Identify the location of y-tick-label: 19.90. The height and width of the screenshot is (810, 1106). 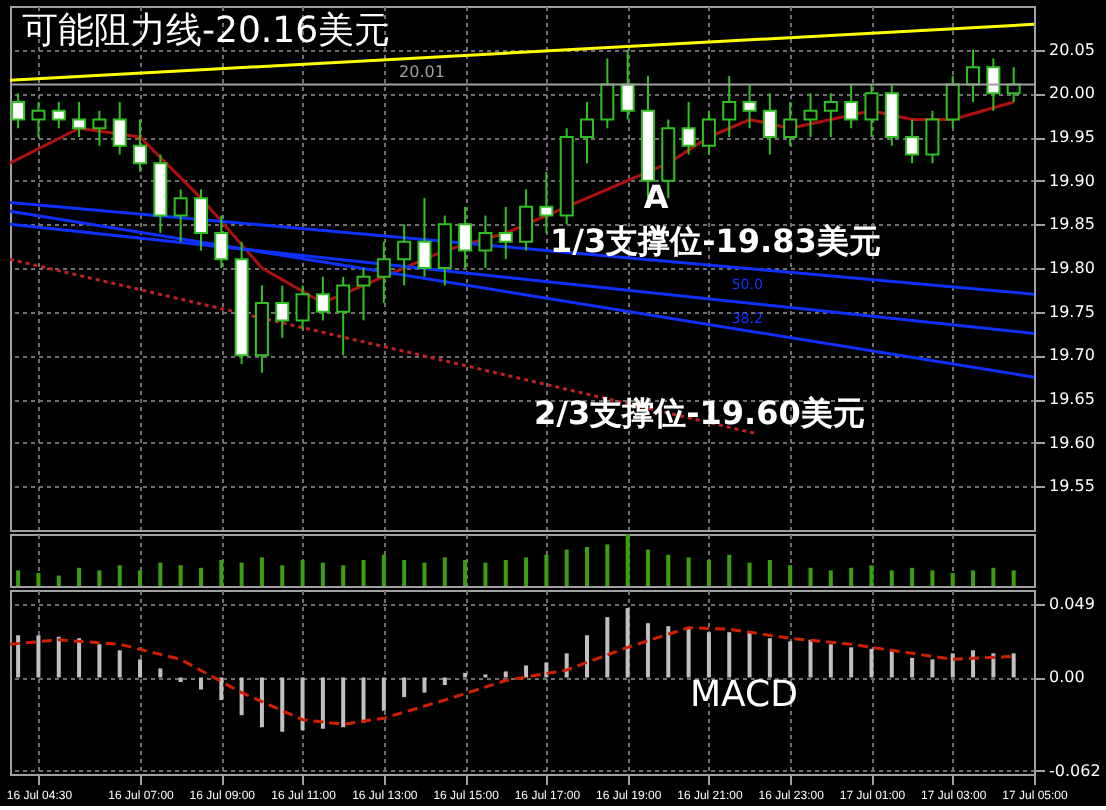
(1072, 180).